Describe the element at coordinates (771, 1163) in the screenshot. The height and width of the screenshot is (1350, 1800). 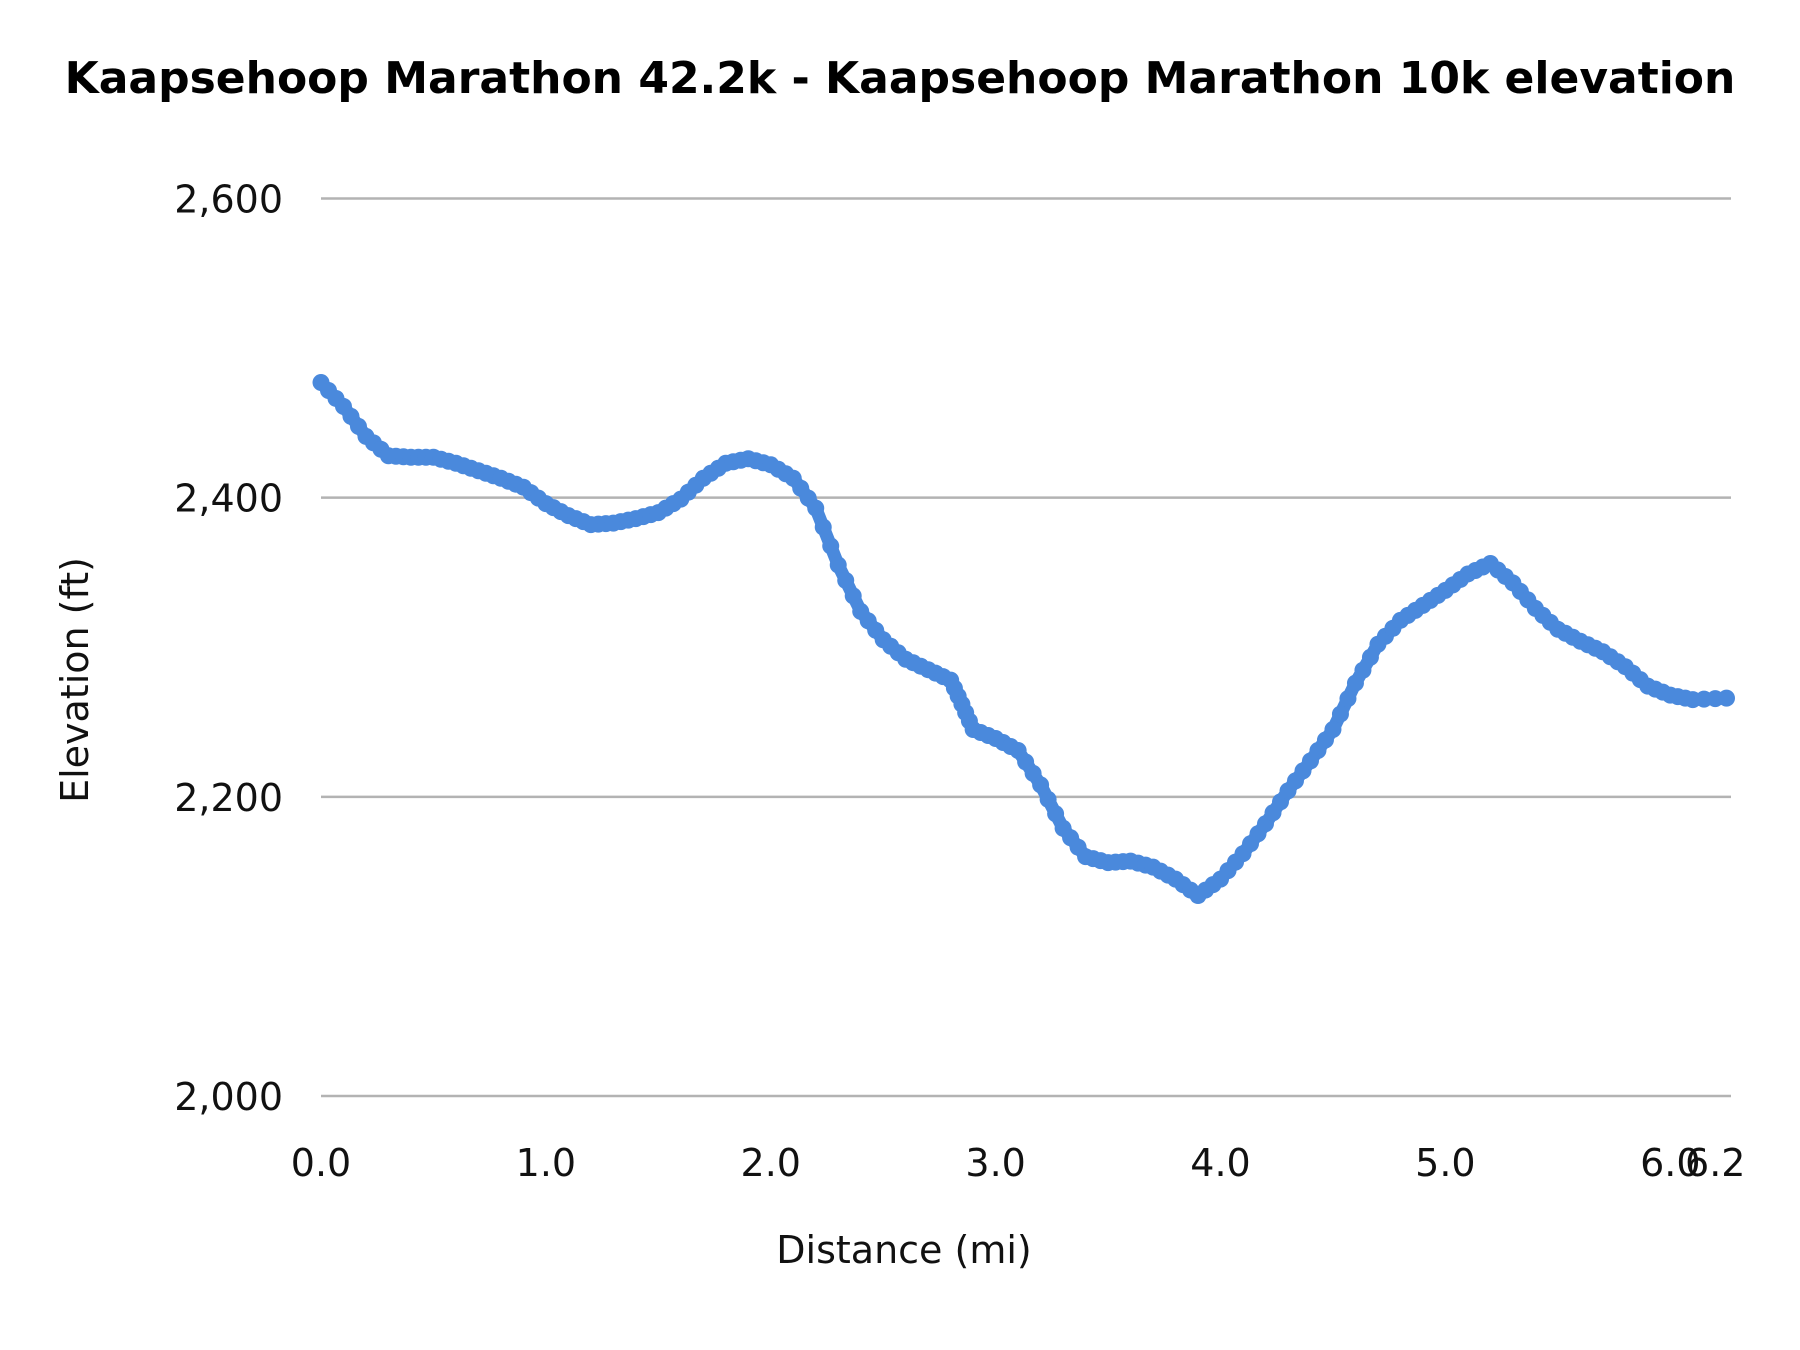
I see `x-tick-label: 2.0` at that location.